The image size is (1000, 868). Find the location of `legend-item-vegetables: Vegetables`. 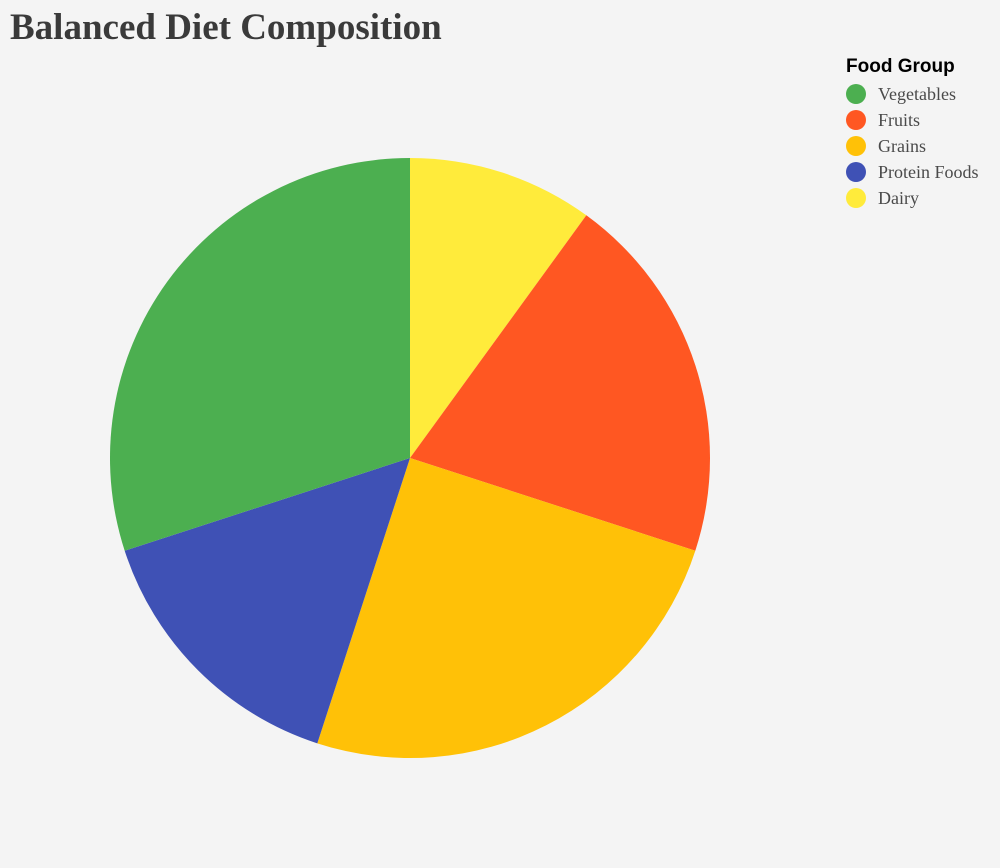

legend-item-vegetables: Vegetables is located at coordinates (912, 94).